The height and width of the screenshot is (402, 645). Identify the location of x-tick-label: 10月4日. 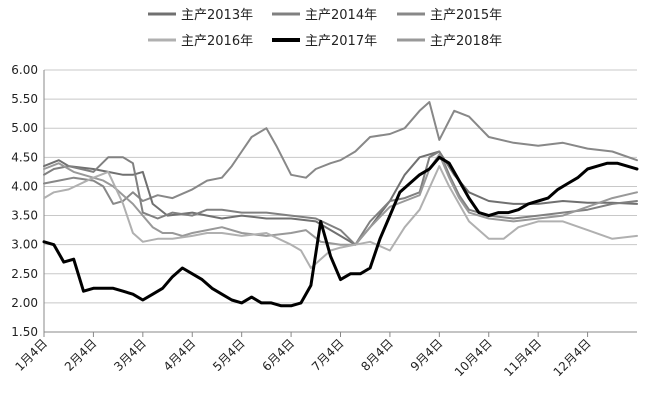
(473, 357).